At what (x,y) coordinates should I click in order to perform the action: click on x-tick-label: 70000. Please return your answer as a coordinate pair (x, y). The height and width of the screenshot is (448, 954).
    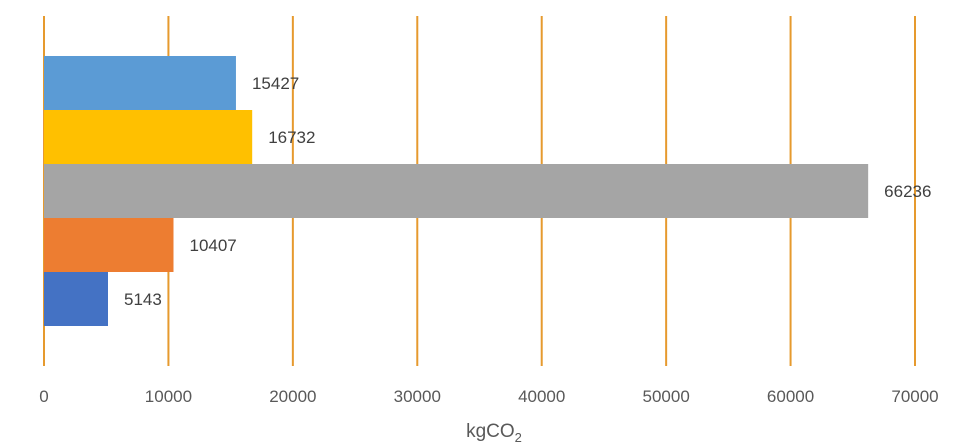
    Looking at the image, I should click on (914, 396).